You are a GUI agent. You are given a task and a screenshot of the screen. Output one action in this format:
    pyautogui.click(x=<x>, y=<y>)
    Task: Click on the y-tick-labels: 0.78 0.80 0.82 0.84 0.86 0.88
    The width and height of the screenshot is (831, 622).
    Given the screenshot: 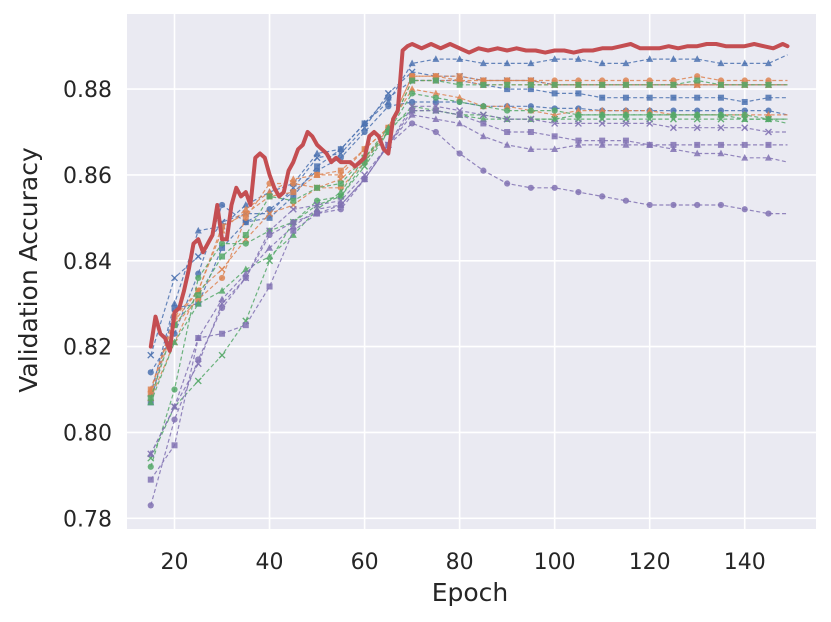 What is the action you would take?
    pyautogui.click(x=87, y=305)
    